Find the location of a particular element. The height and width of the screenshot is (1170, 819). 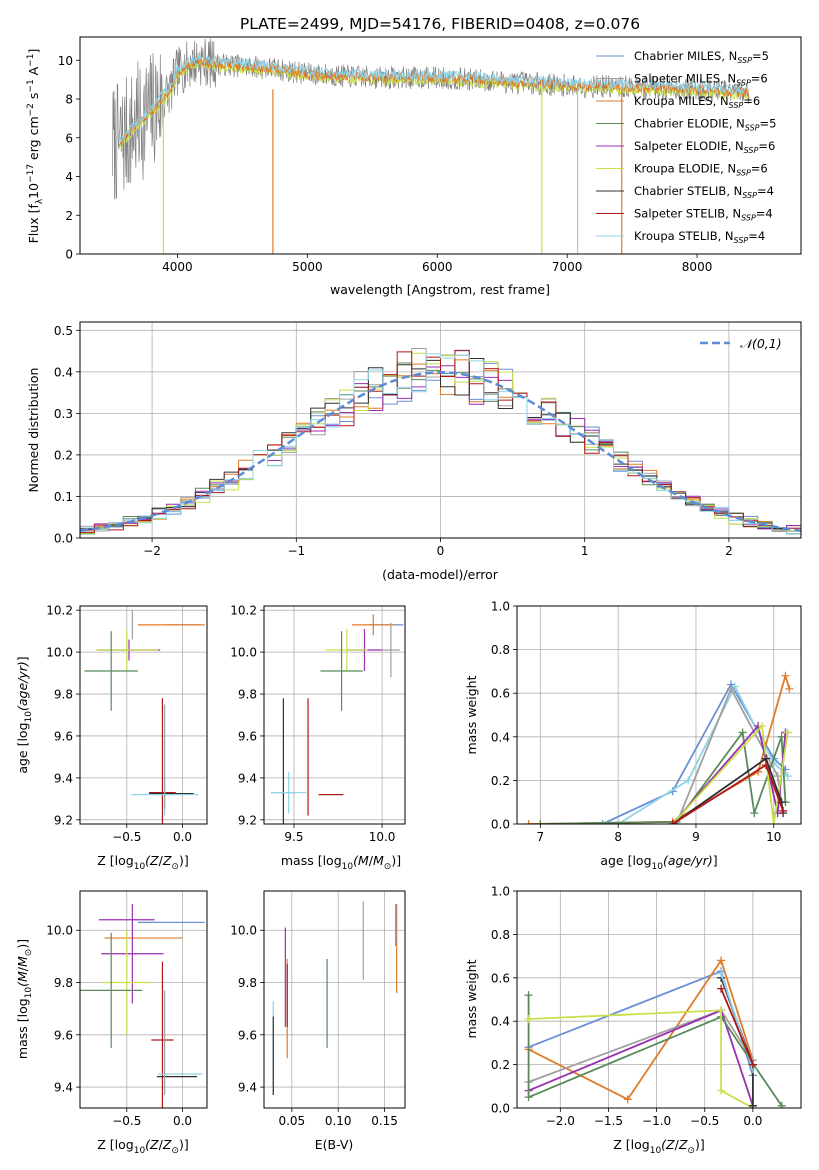

axis-label: mass [log10(M/M⊙)] is located at coordinates (24, 999).